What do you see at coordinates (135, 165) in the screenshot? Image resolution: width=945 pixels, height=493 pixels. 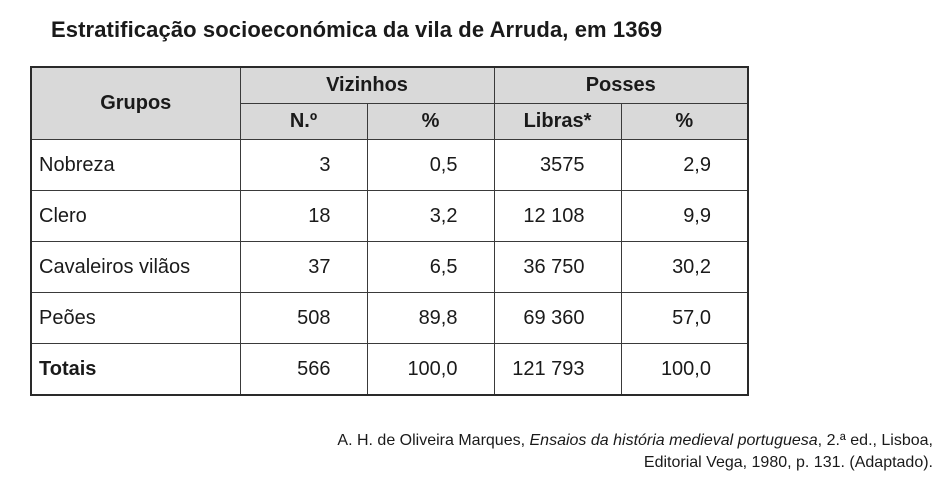 I see `row-group: Nobreza` at bounding box center [135, 165].